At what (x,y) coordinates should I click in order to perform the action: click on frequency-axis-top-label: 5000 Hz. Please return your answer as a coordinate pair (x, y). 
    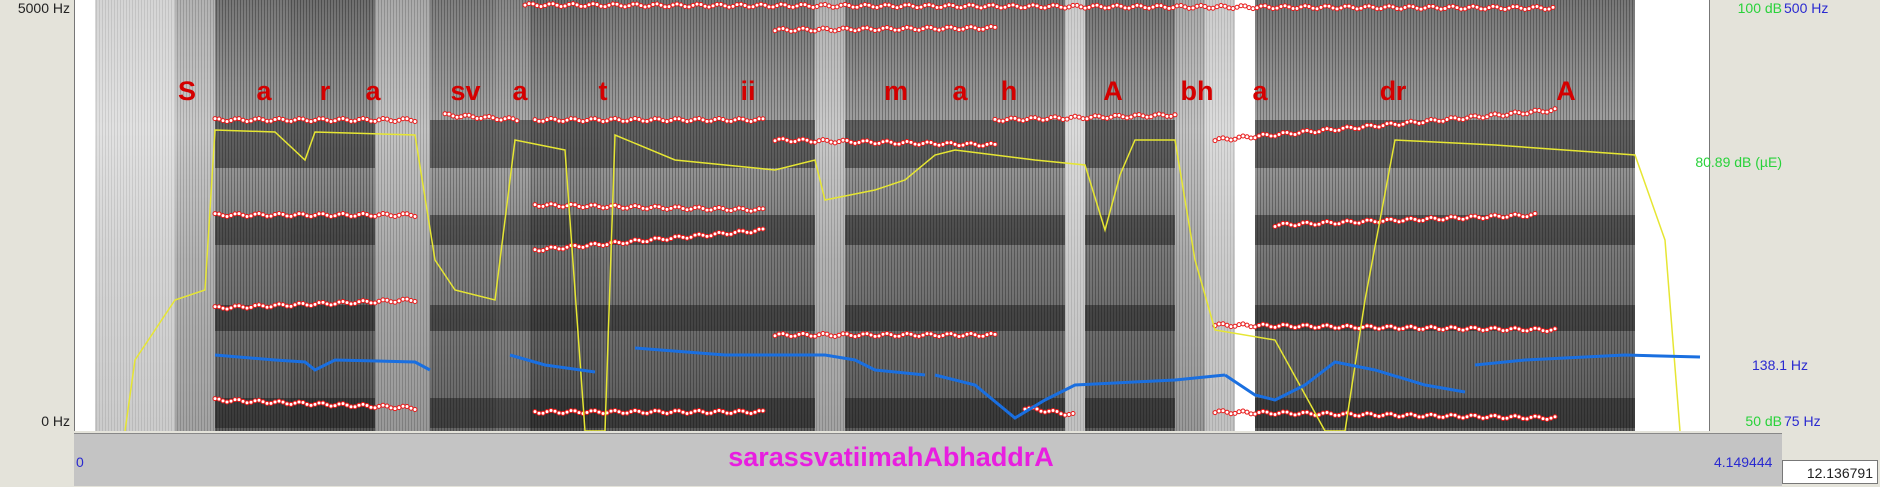
    Looking at the image, I should click on (35, 8).